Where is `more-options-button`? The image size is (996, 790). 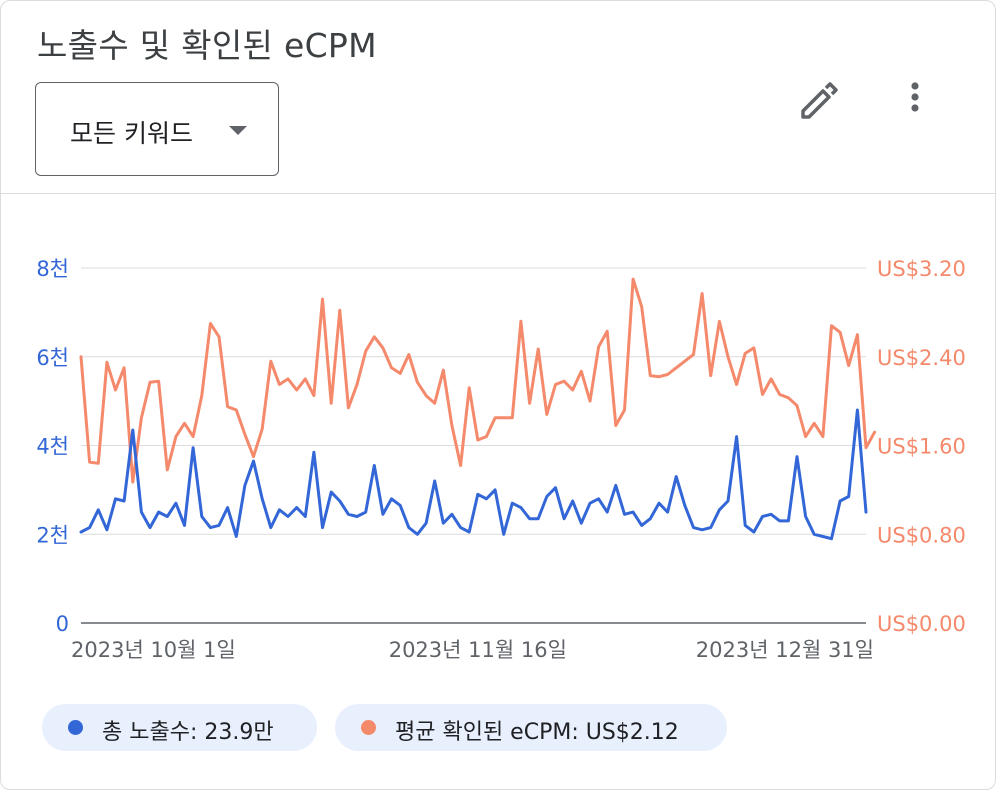 more-options-button is located at coordinates (915, 99).